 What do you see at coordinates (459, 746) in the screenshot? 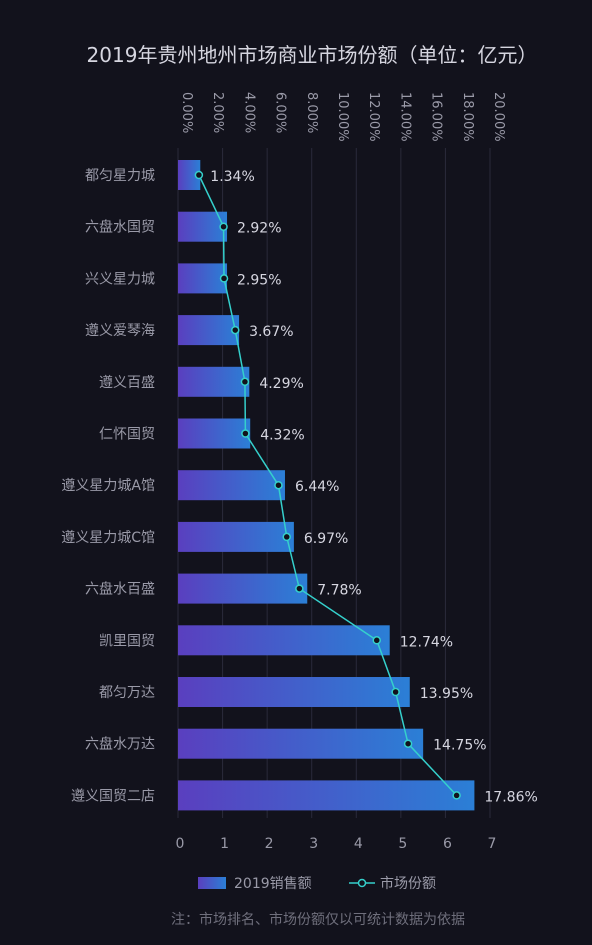
I see `share-label: 14.75%` at bounding box center [459, 746].